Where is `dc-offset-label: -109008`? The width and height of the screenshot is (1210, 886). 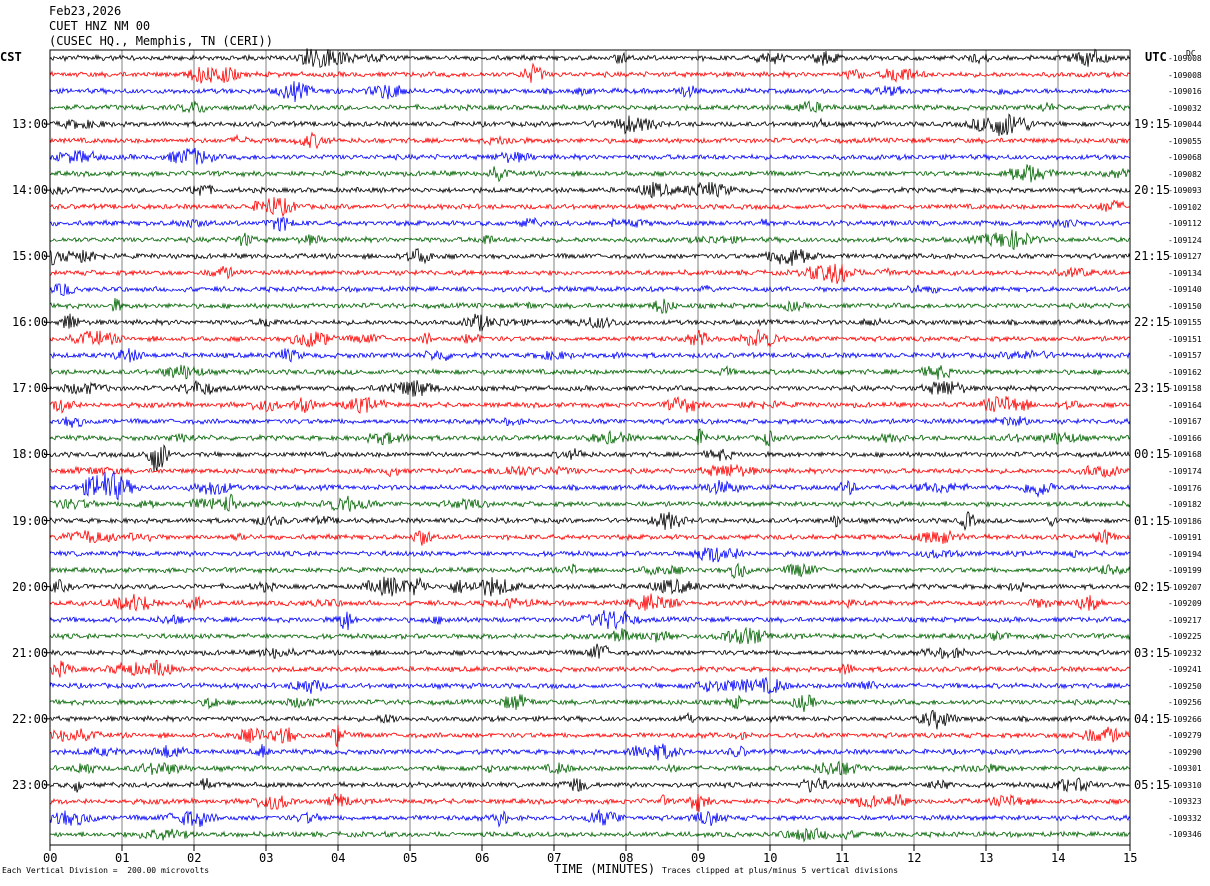 dc-offset-label: -109008 is located at coordinates (1185, 75).